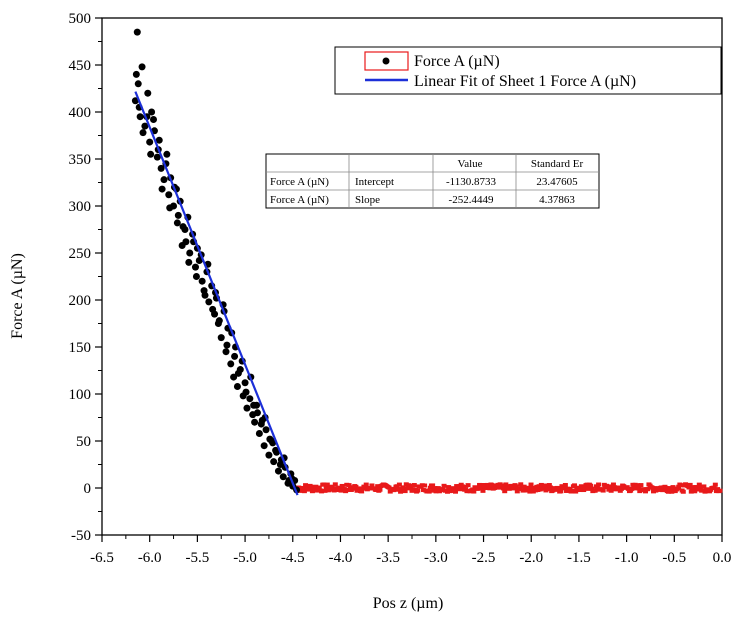 The height and width of the screenshot is (617, 740). I want to click on x-tick-label: -6.0, so click(150, 558).